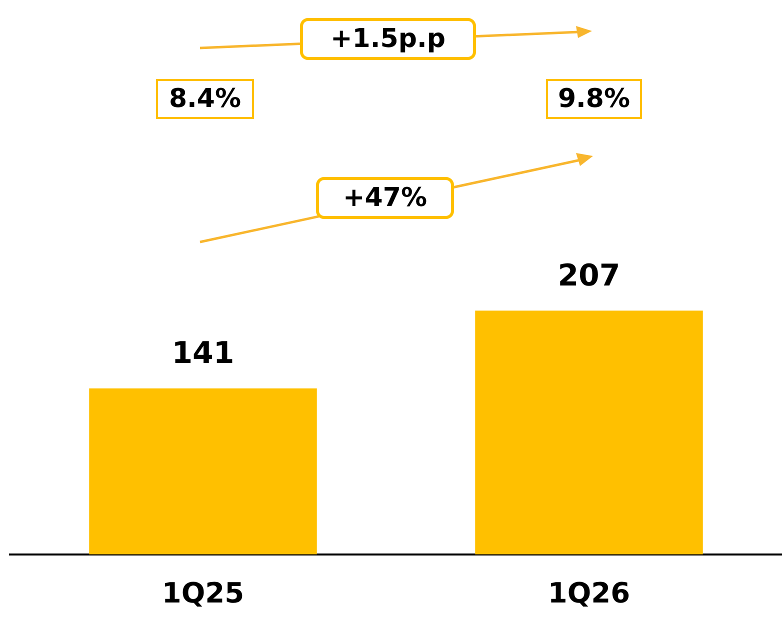 This screenshot has width=782, height=636. I want to click on text: +1.5p.p, so click(388, 39).